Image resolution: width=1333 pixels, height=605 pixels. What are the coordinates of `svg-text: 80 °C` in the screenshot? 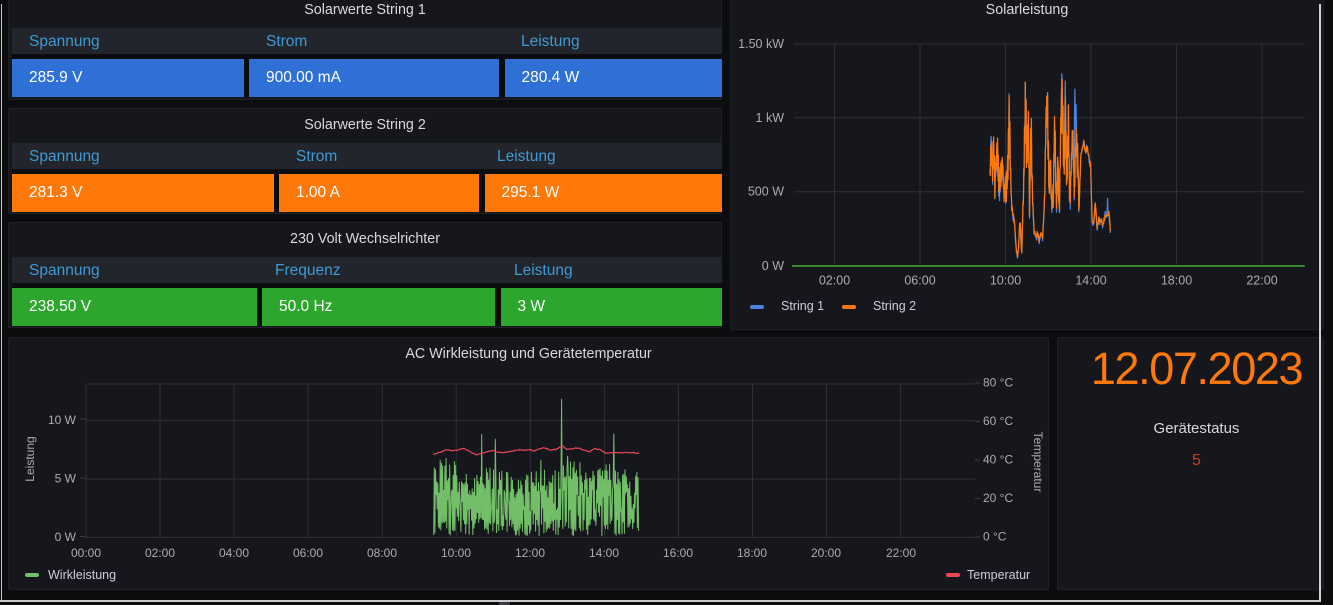 It's located at (998, 383).